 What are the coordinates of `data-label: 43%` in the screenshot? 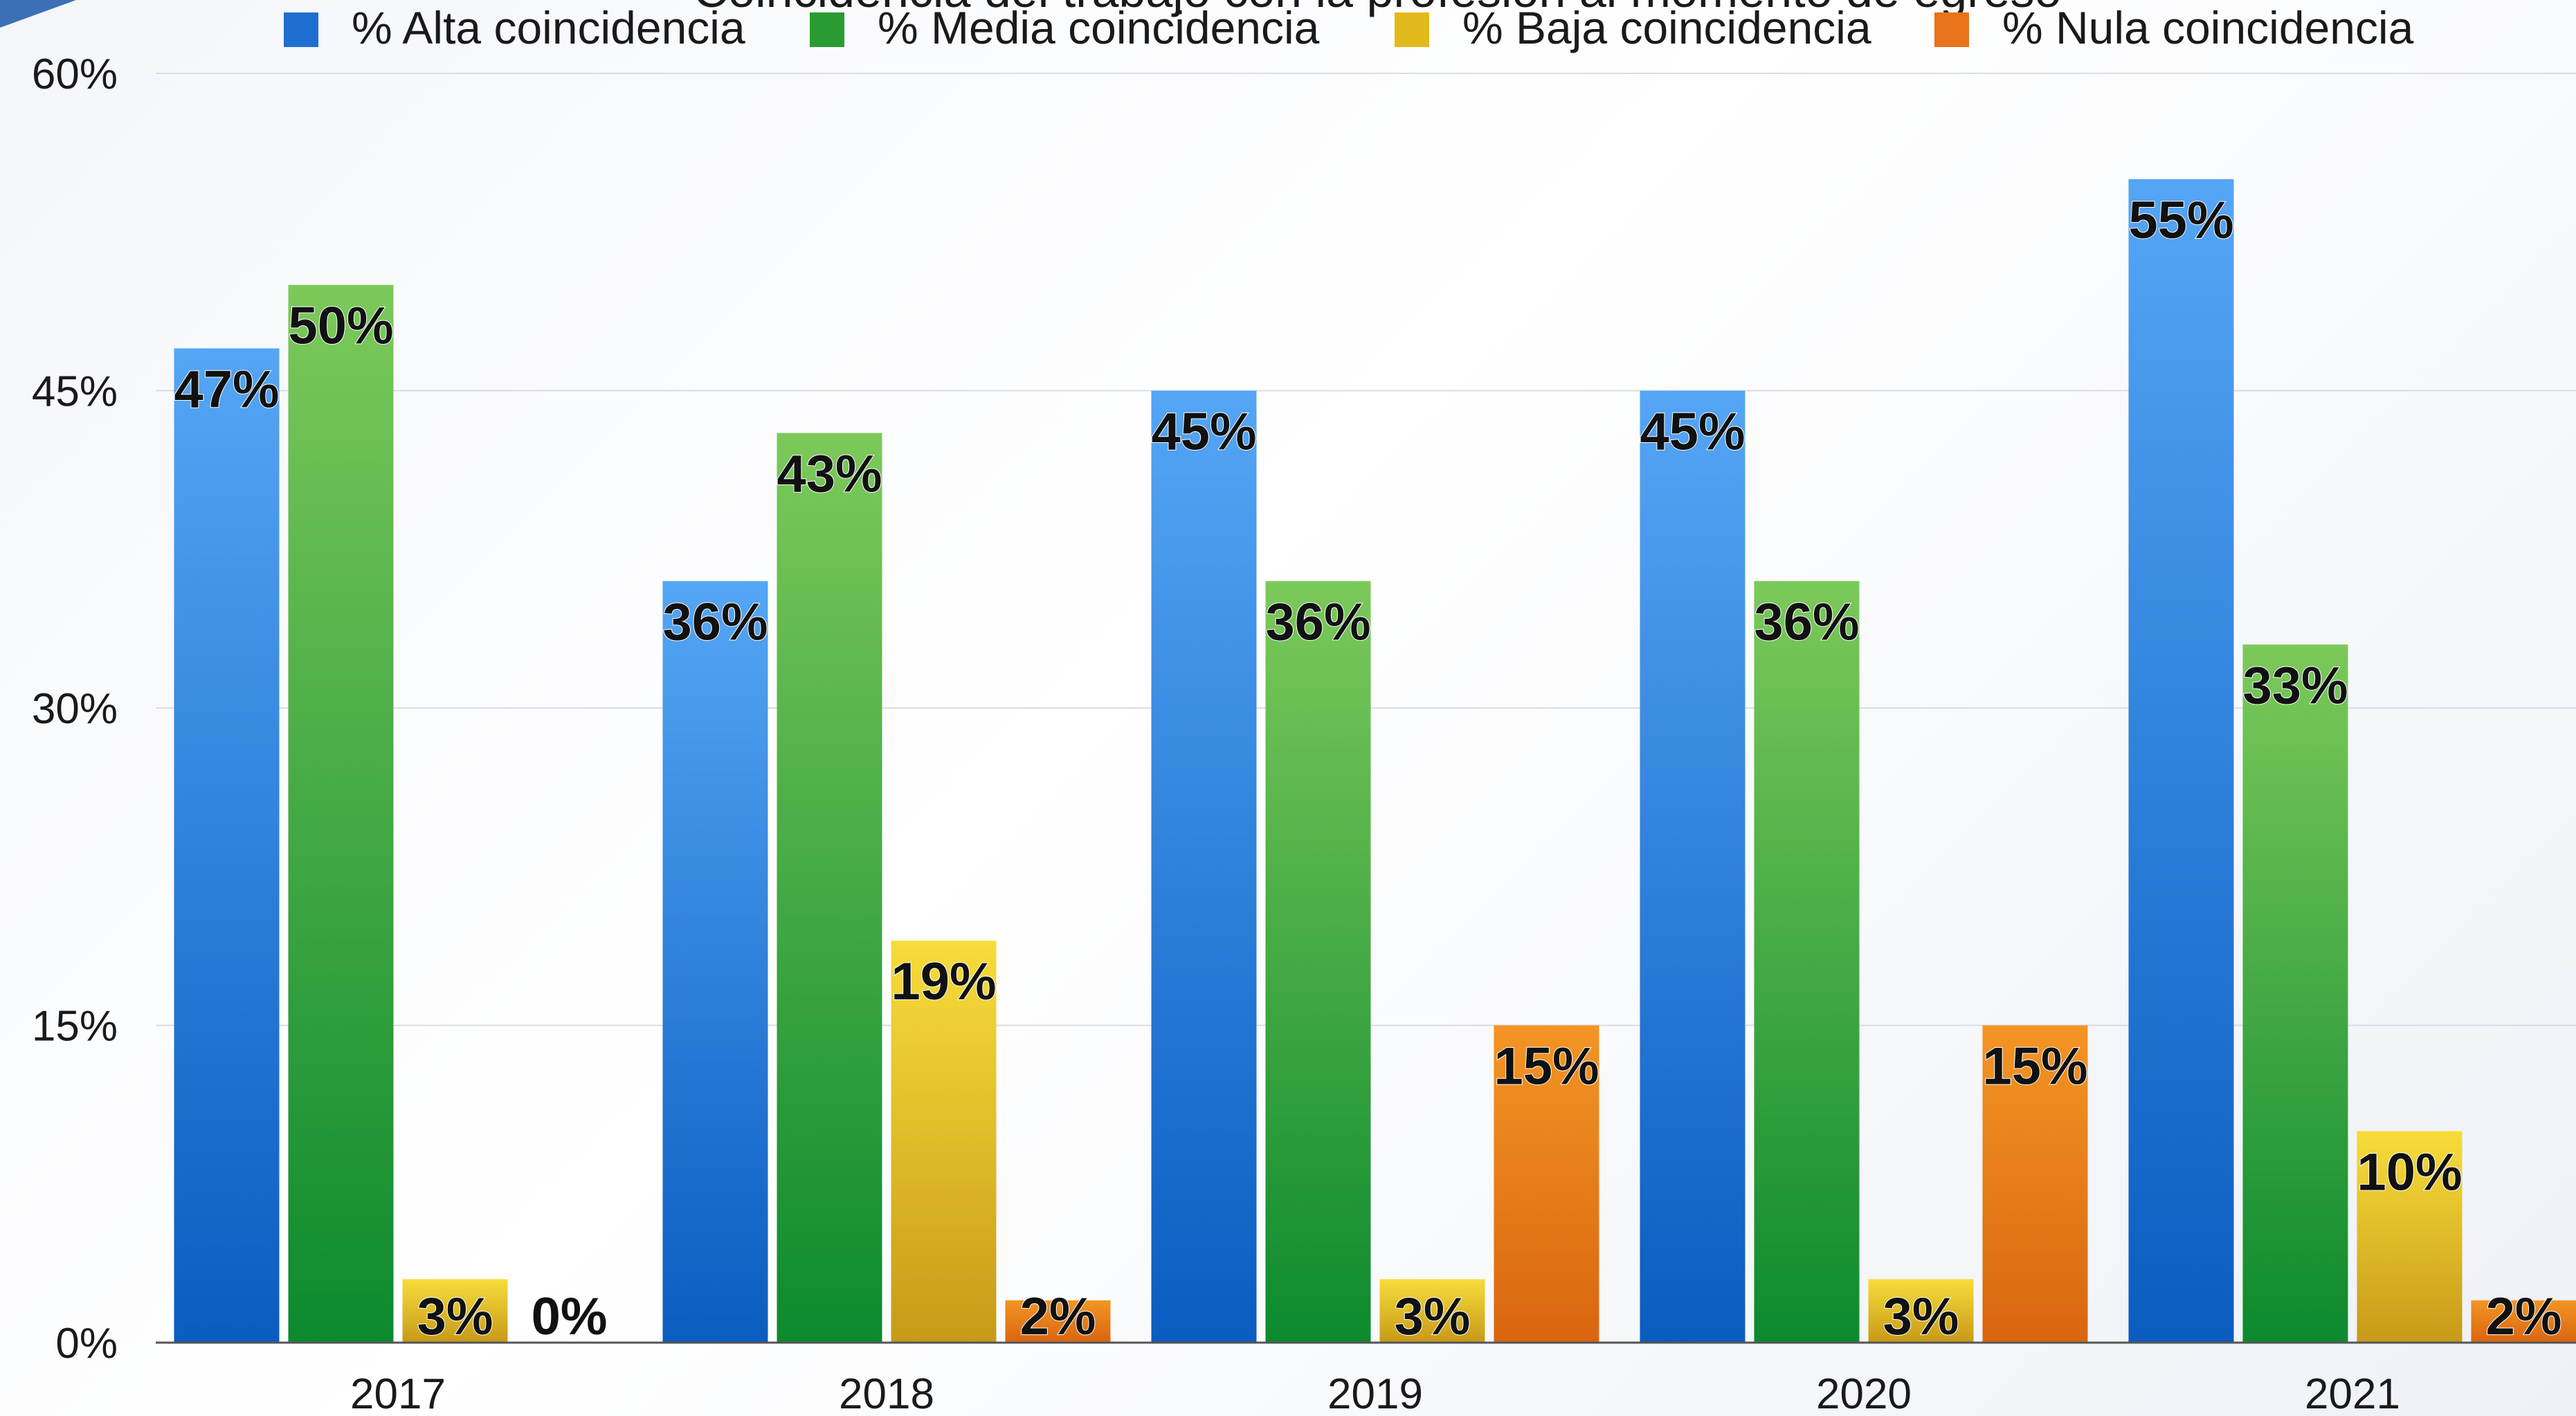 It's located at (829, 474).